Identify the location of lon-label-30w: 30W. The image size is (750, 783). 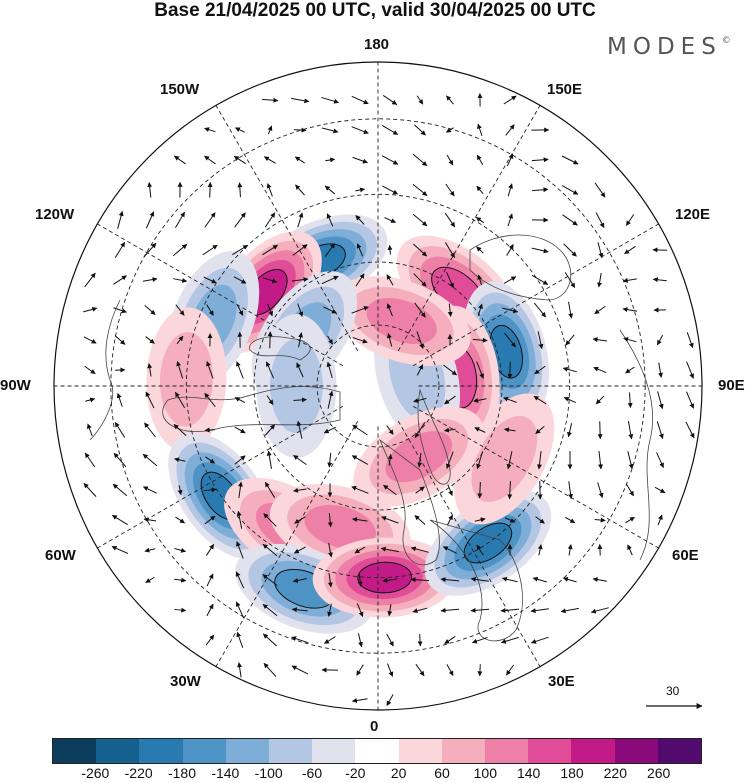
(185, 681).